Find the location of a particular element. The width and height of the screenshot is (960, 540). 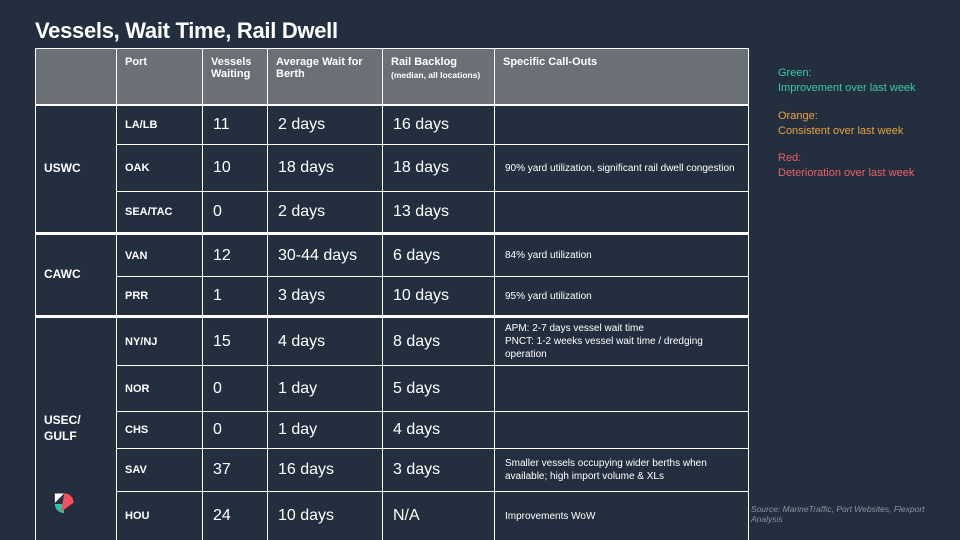

callout-cell: Improvements WoW is located at coordinates (621, 515).